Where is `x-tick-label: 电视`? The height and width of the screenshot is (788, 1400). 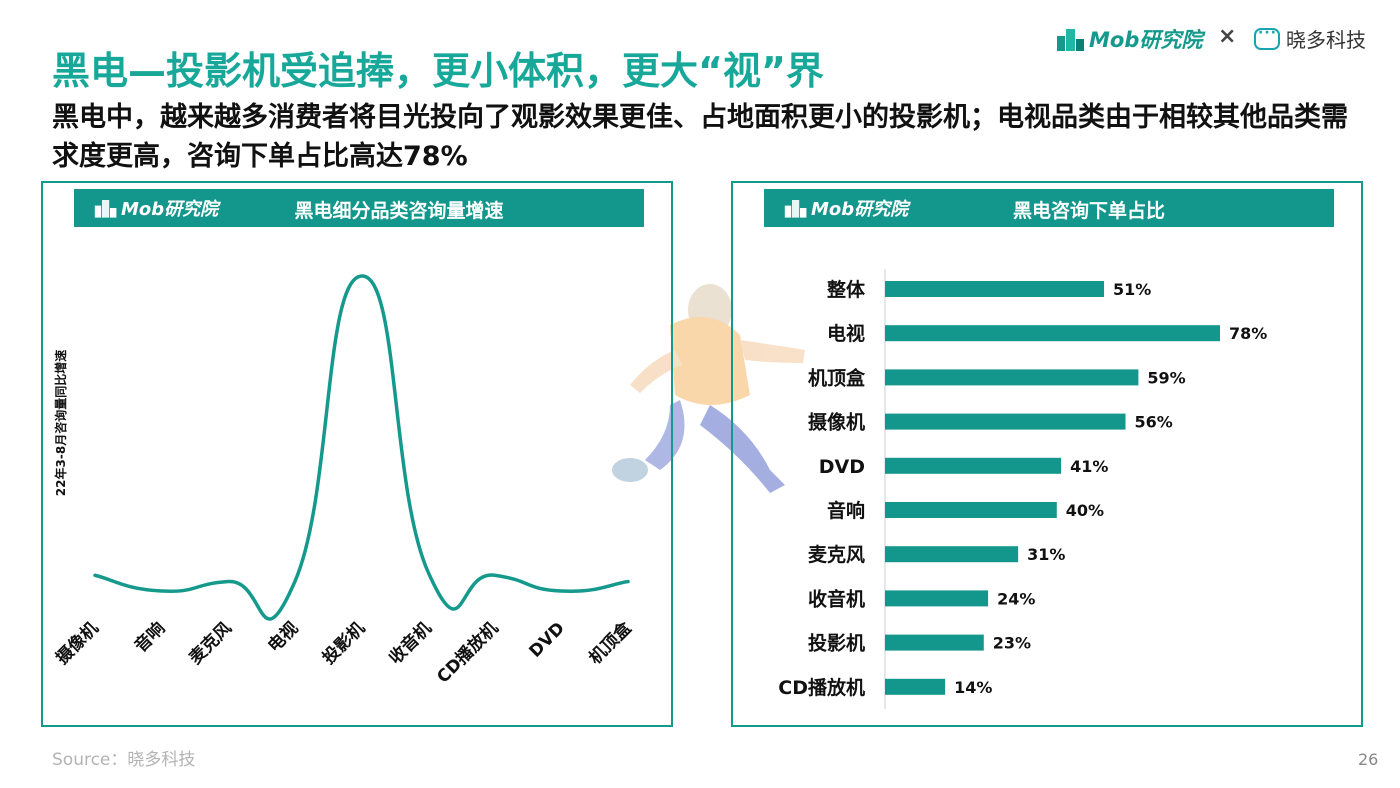
x-tick-label: 电视 is located at coordinates (283, 637).